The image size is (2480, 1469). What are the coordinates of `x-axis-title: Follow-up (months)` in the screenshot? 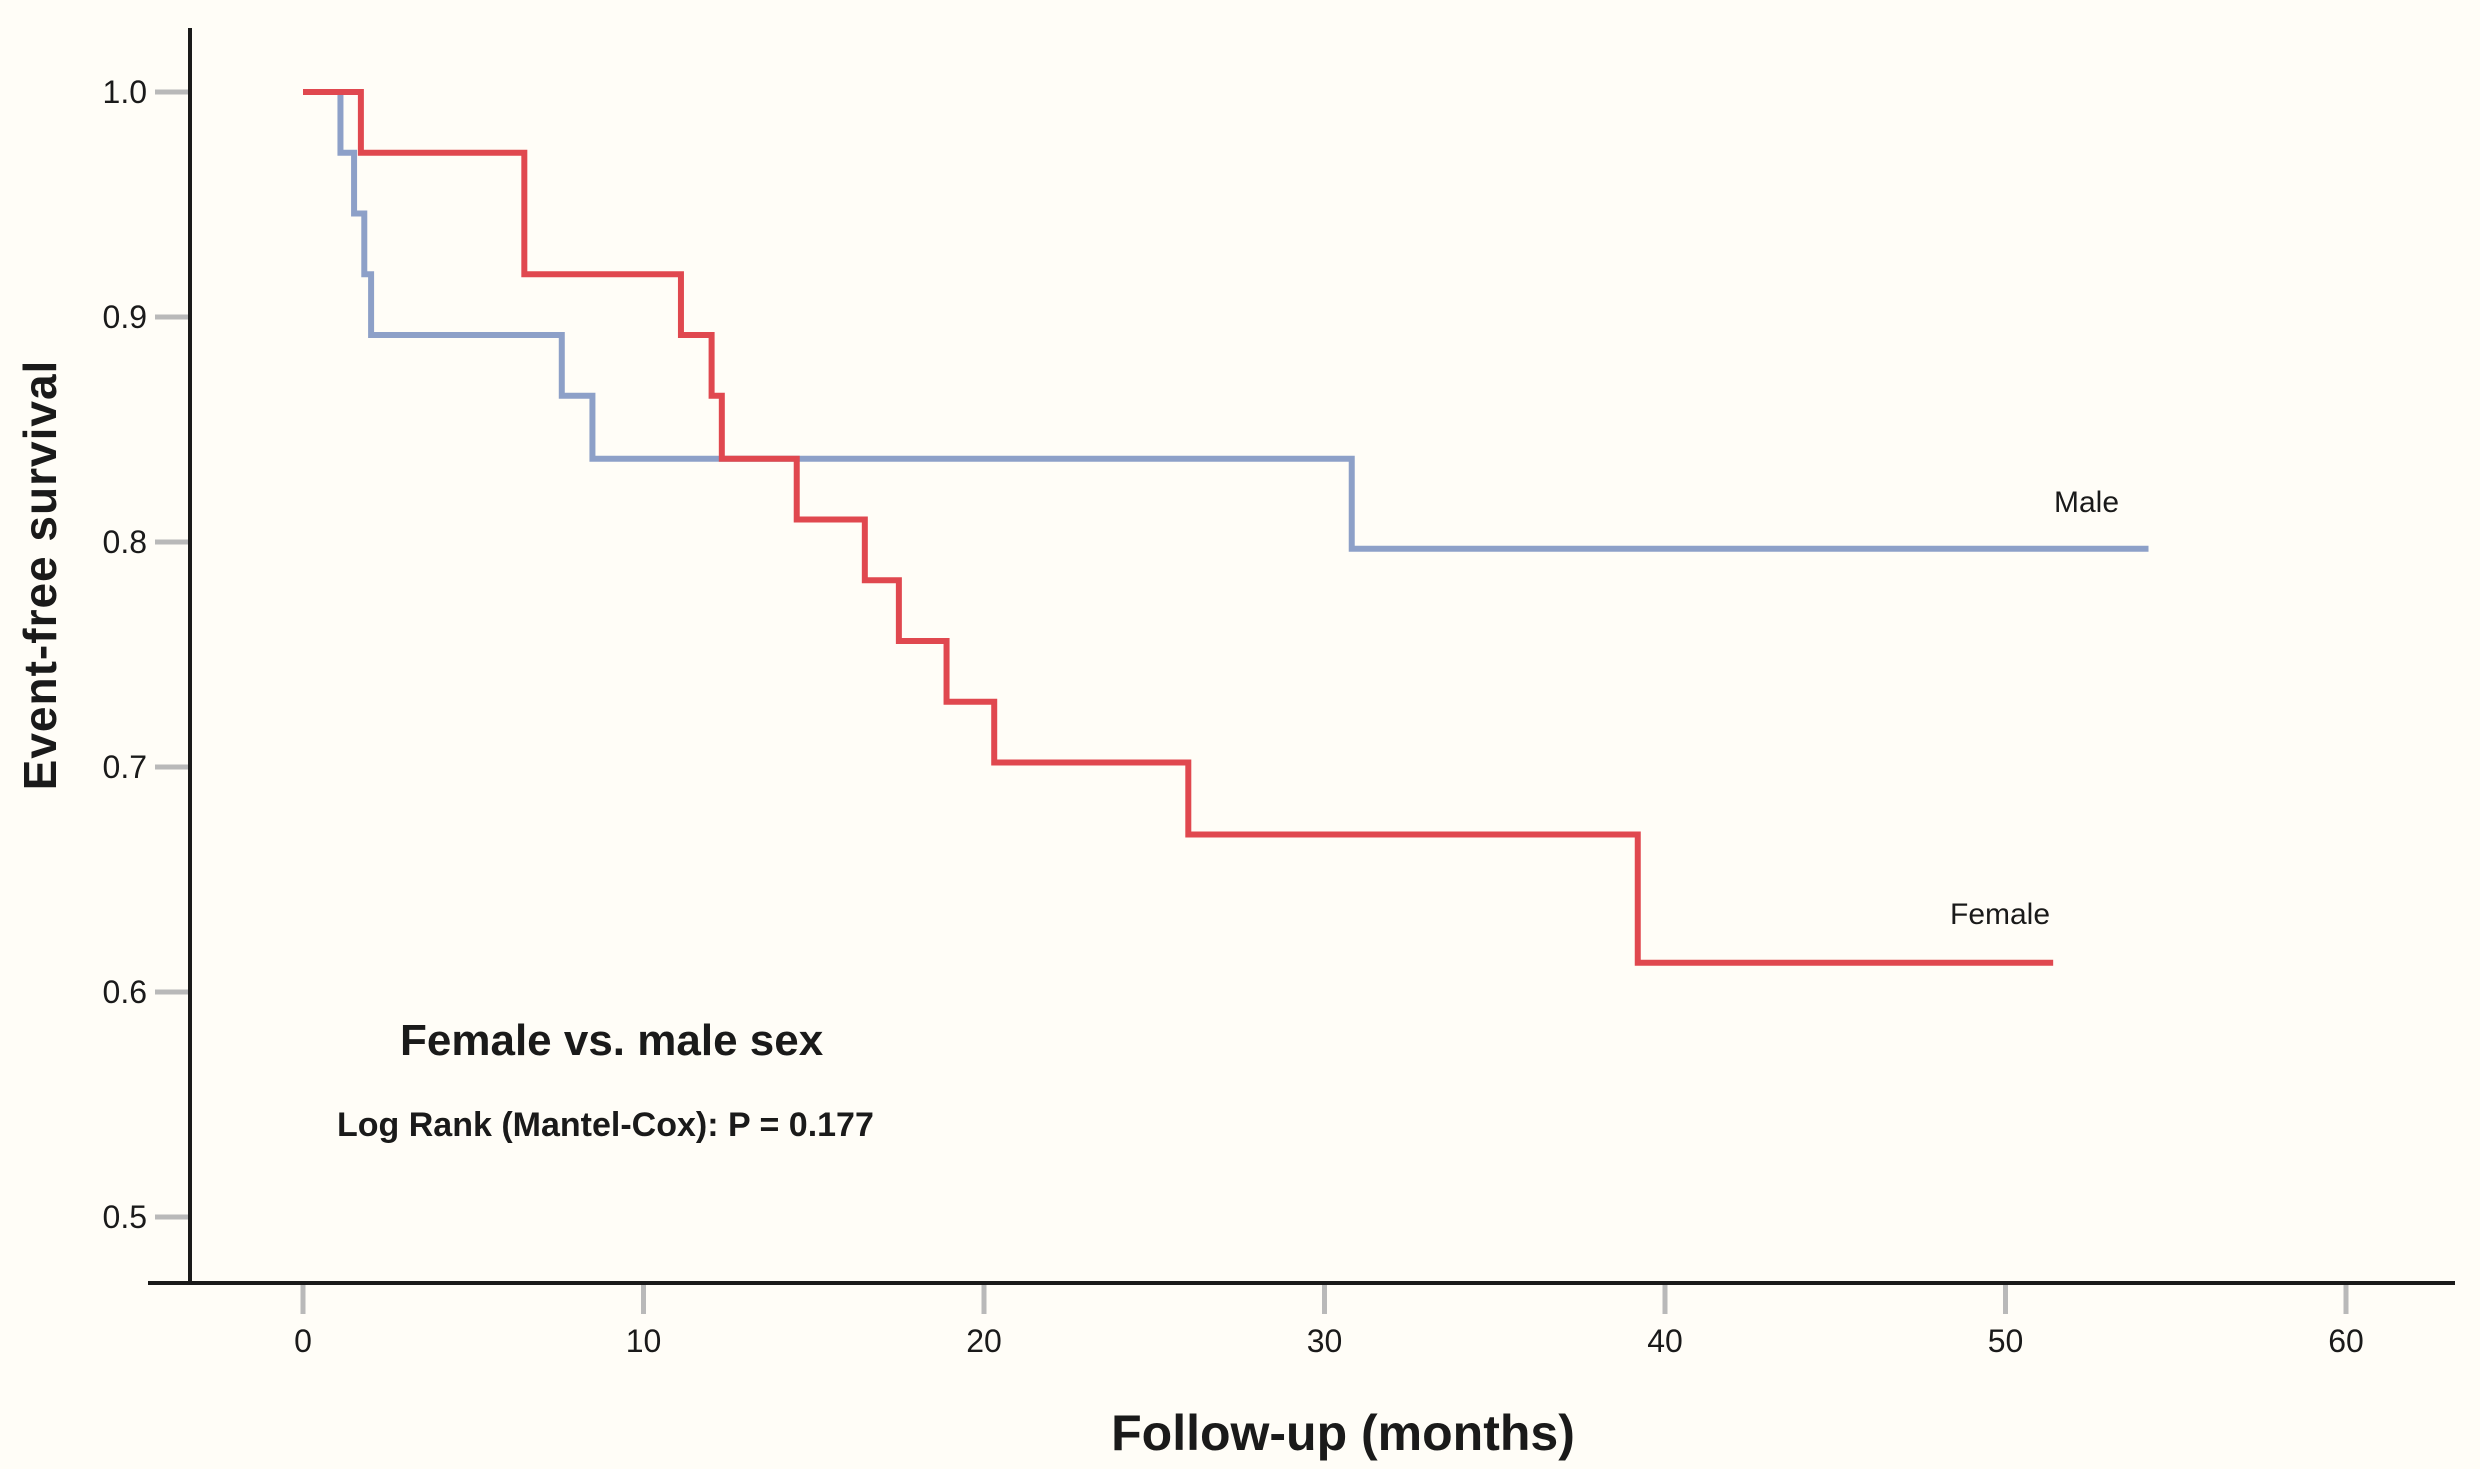 It's located at (1343, 1433).